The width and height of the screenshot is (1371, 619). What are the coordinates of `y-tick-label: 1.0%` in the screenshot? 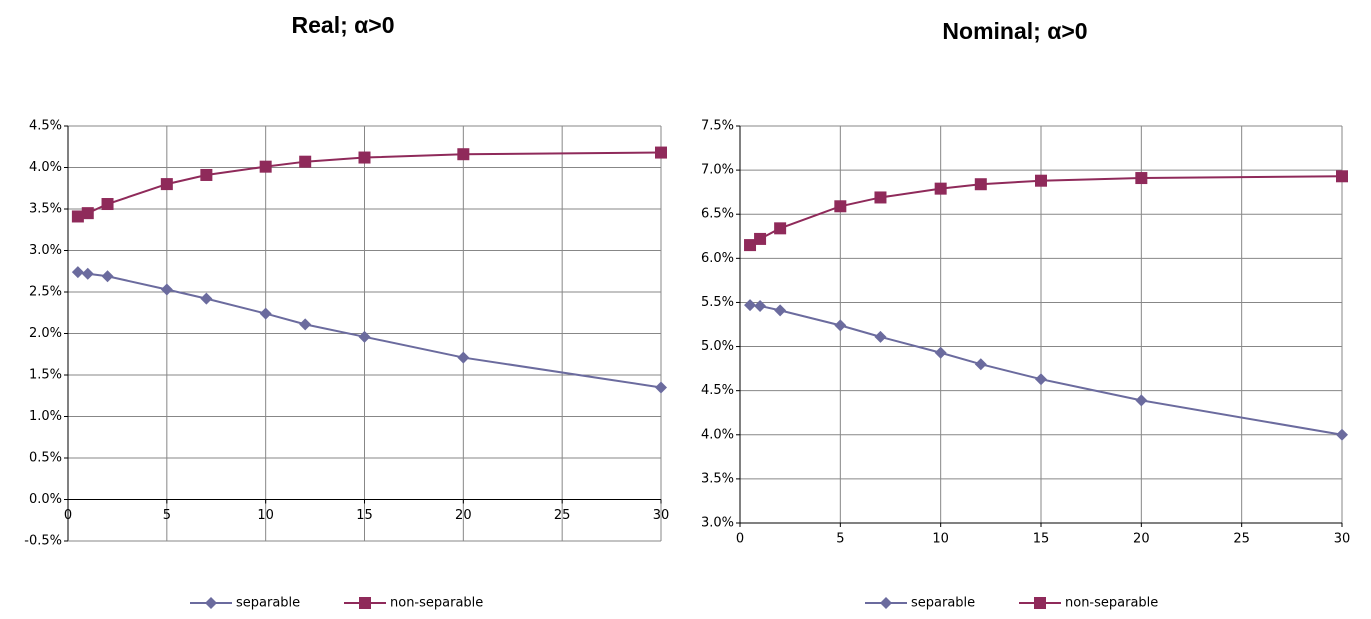 It's located at (45, 416).